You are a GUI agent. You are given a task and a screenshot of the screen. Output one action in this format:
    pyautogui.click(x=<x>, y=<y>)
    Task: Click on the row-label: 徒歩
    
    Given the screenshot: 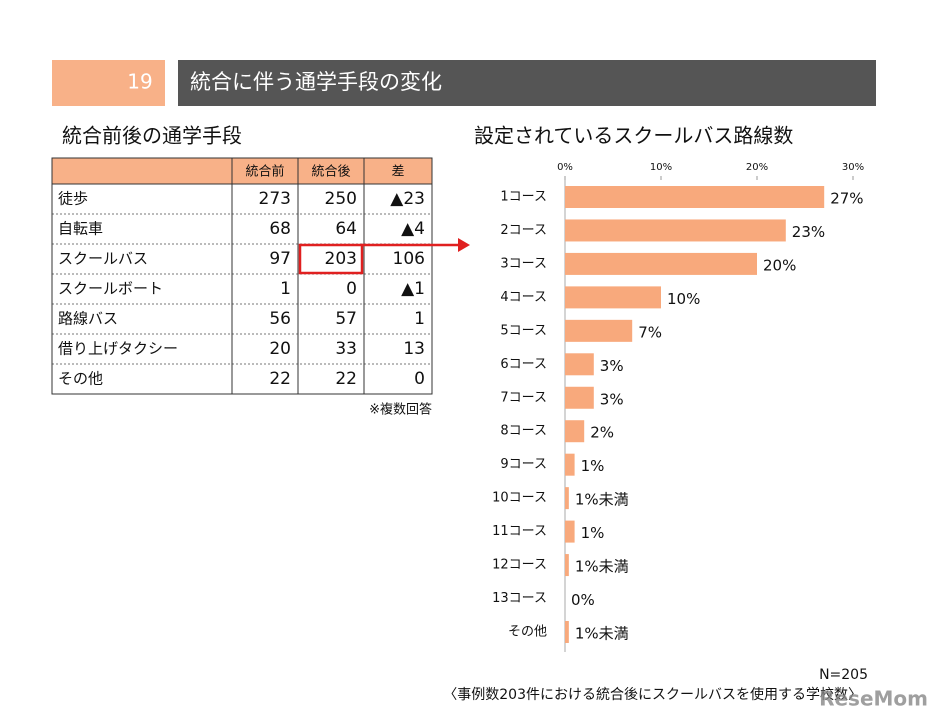 What is the action you would take?
    pyautogui.click(x=73, y=199)
    